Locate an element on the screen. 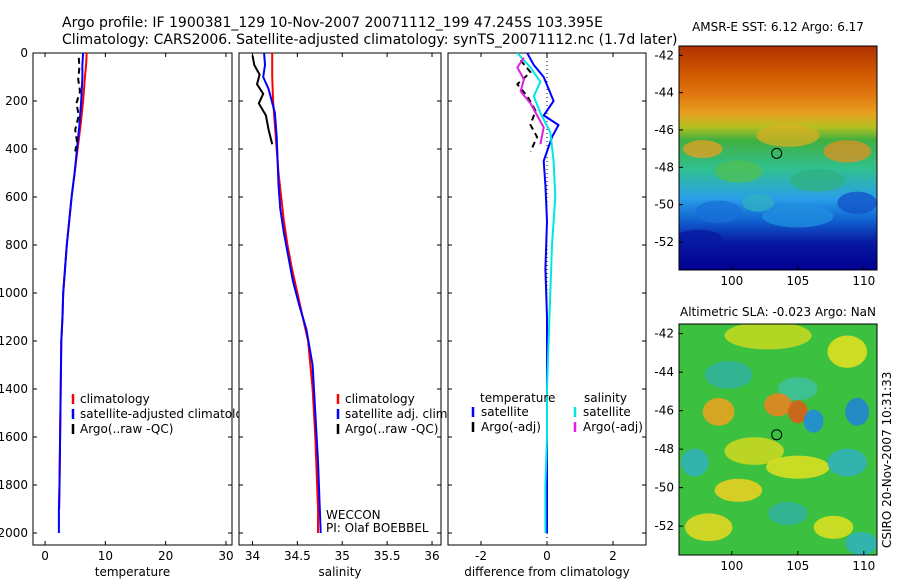  y-tick-label: 1400 is located at coordinates (14, 389).